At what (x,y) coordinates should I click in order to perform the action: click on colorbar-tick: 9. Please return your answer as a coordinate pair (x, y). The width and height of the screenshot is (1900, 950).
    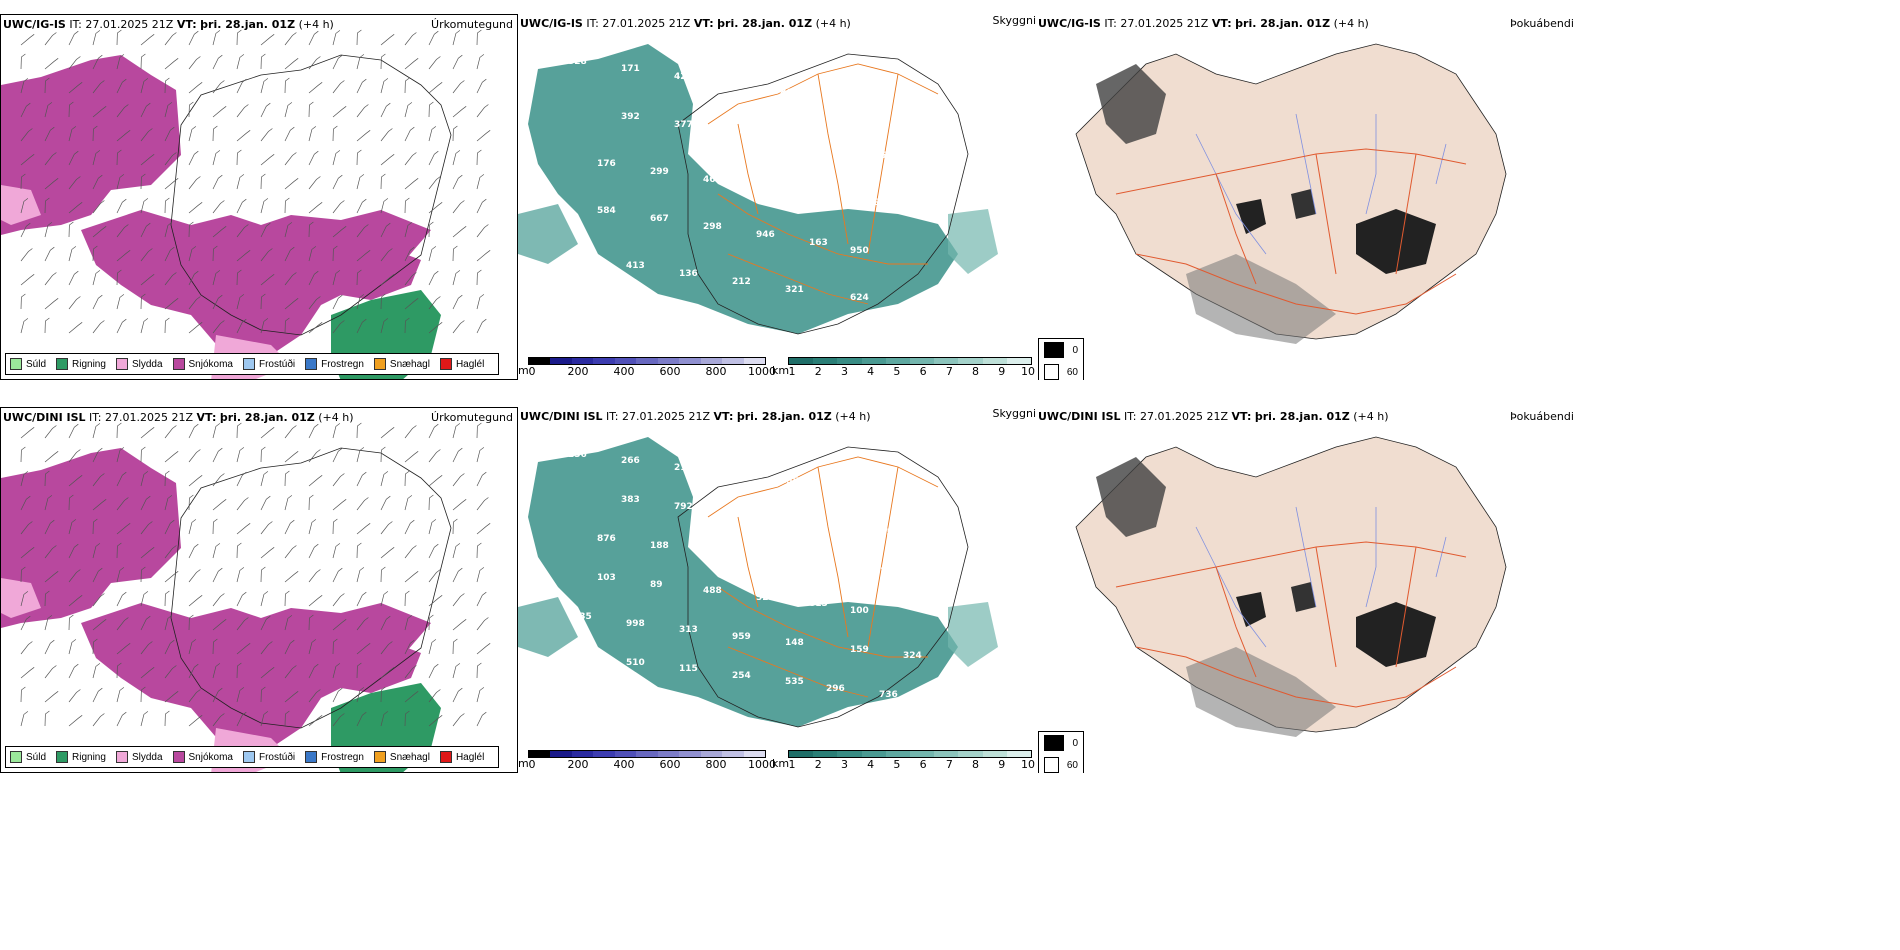
    Looking at the image, I should click on (1002, 371).